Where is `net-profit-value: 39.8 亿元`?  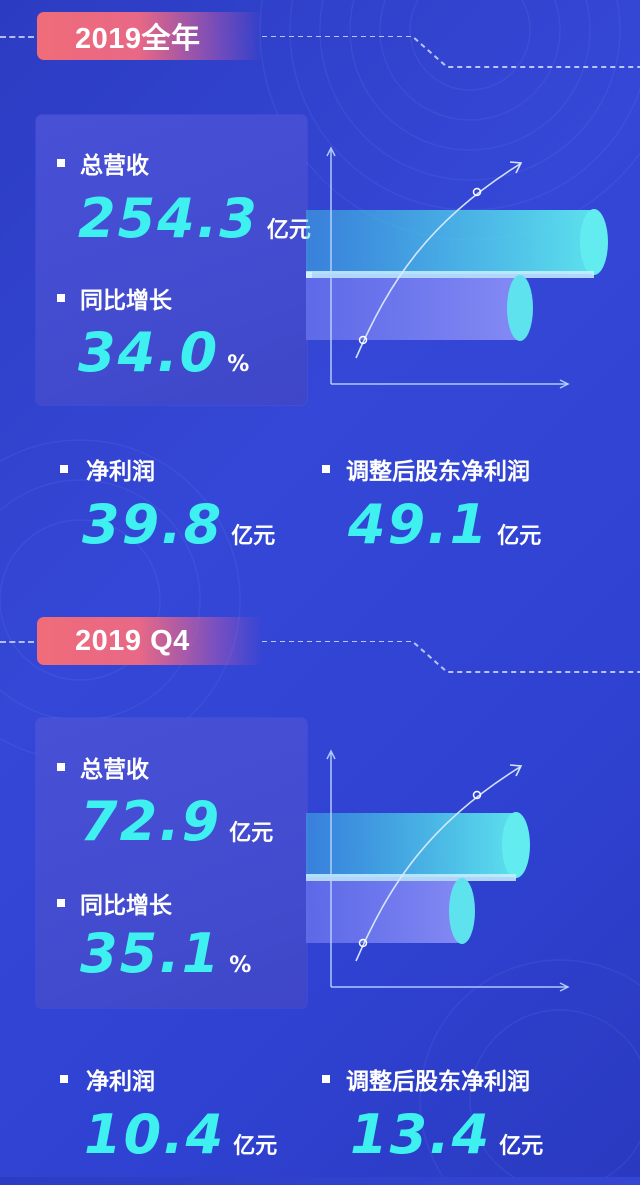 net-profit-value: 39.8 亿元 is located at coordinates (178, 525).